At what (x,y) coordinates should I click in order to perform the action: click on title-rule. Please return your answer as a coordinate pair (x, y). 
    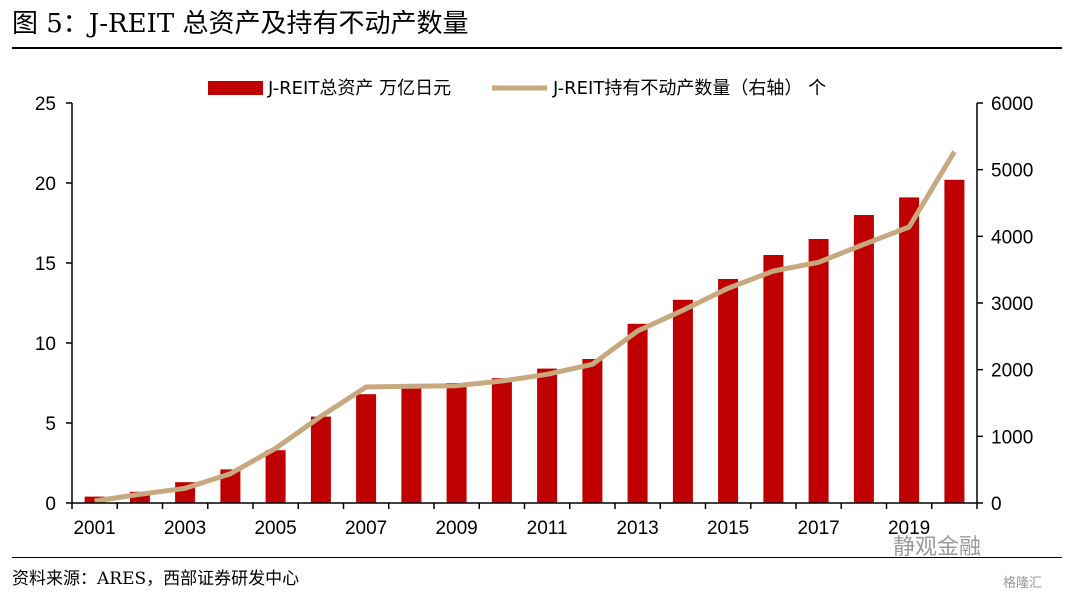
    Looking at the image, I should click on (537, 48).